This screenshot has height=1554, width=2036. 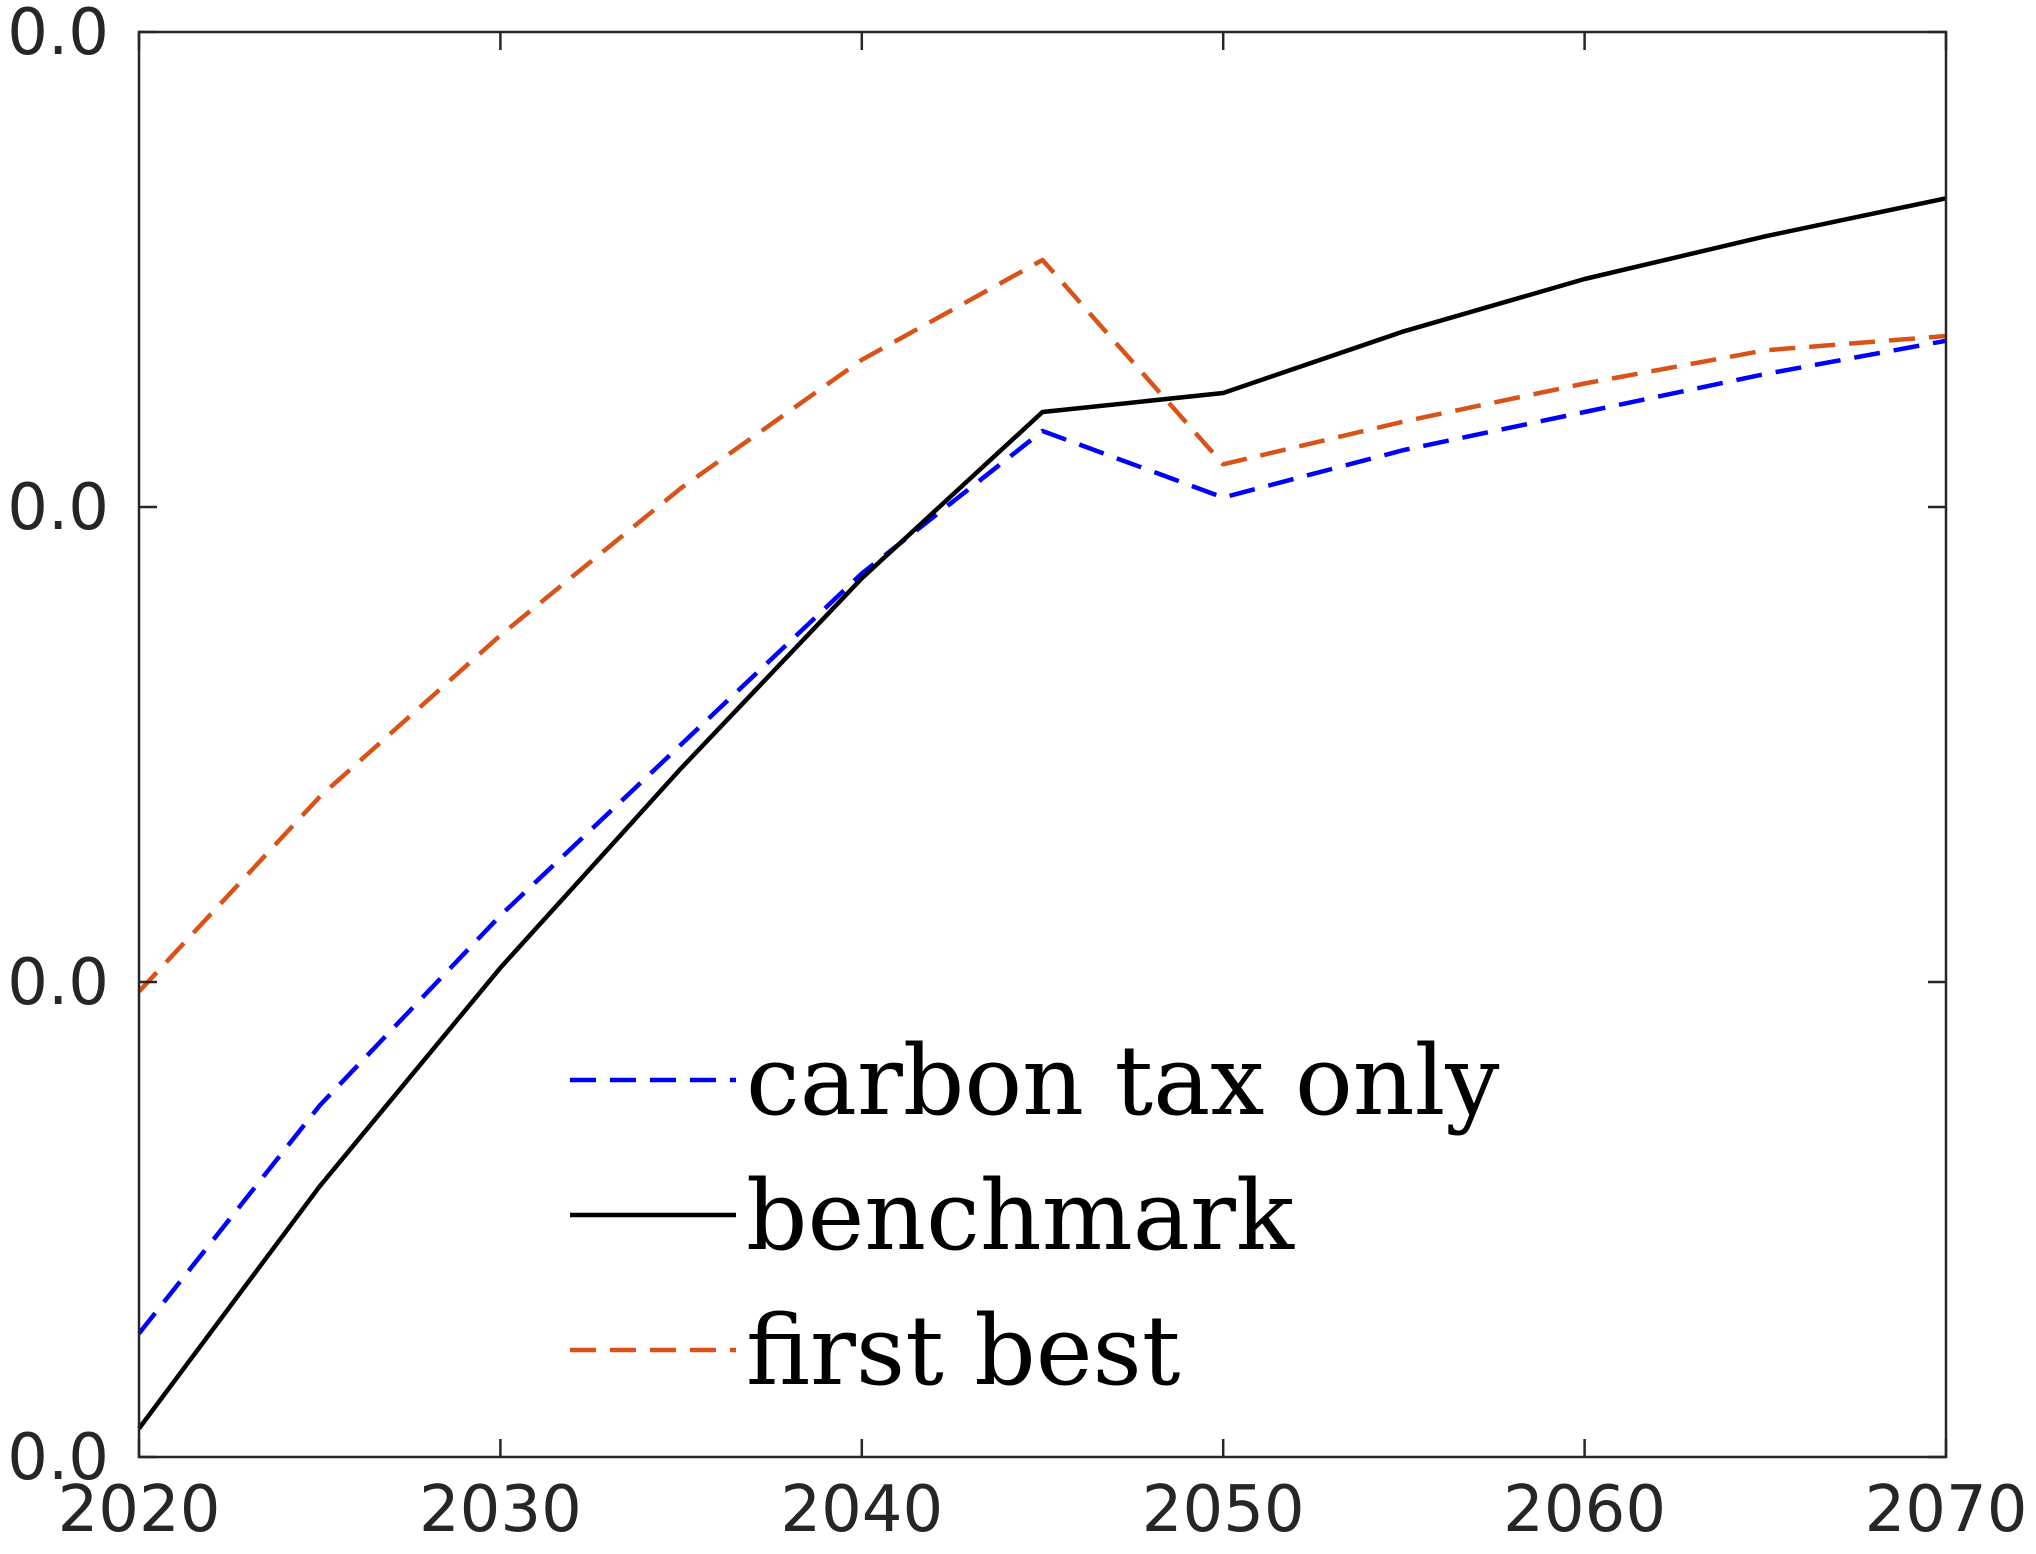 What do you see at coordinates (1123, 1081) in the screenshot?
I see `legend-label-carbon-tax-only: carbon tax only` at bounding box center [1123, 1081].